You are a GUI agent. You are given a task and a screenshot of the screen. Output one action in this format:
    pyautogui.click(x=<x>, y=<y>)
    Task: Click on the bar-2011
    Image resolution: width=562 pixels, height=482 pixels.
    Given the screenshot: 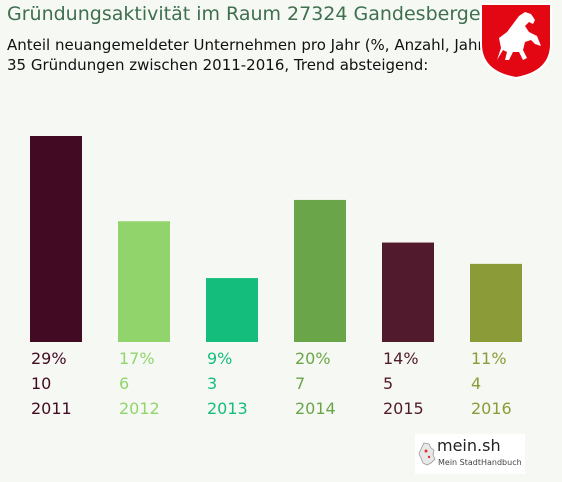 What is the action you would take?
    pyautogui.click(x=56, y=239)
    